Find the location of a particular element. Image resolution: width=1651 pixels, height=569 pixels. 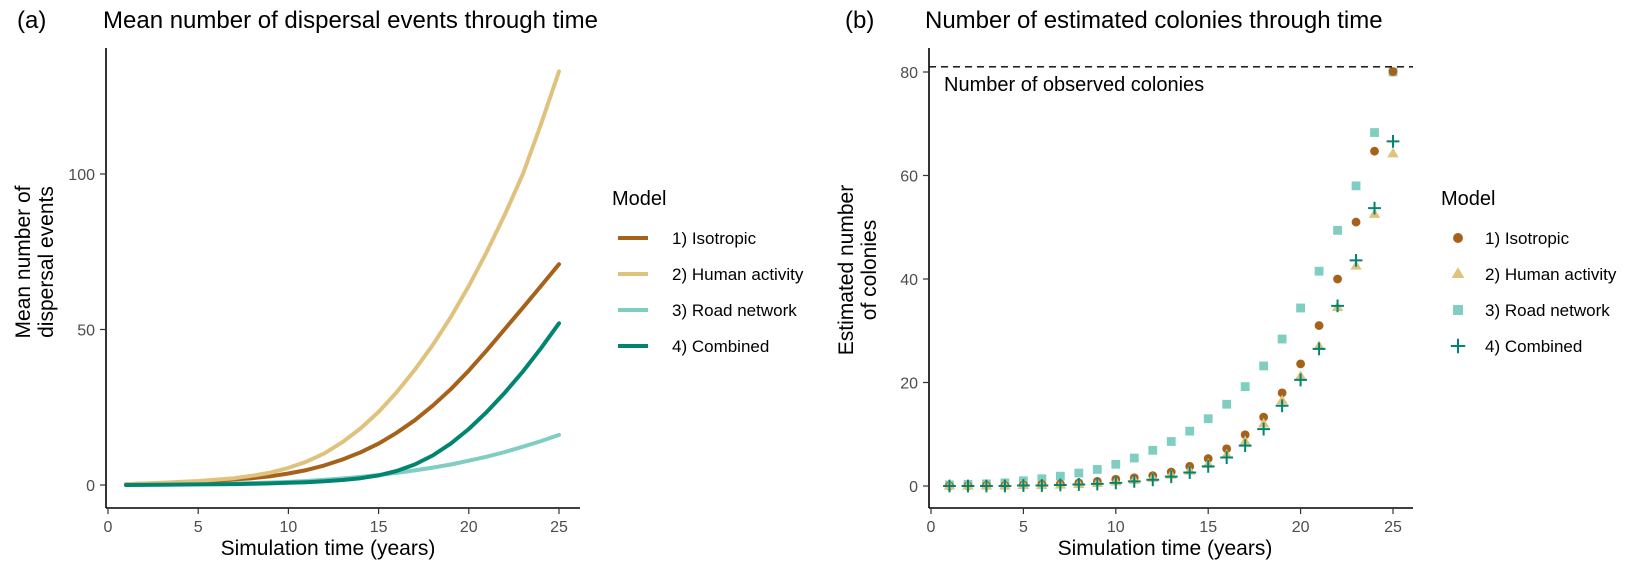

panel-b-x-tick-label: 10 is located at coordinates (1116, 527).